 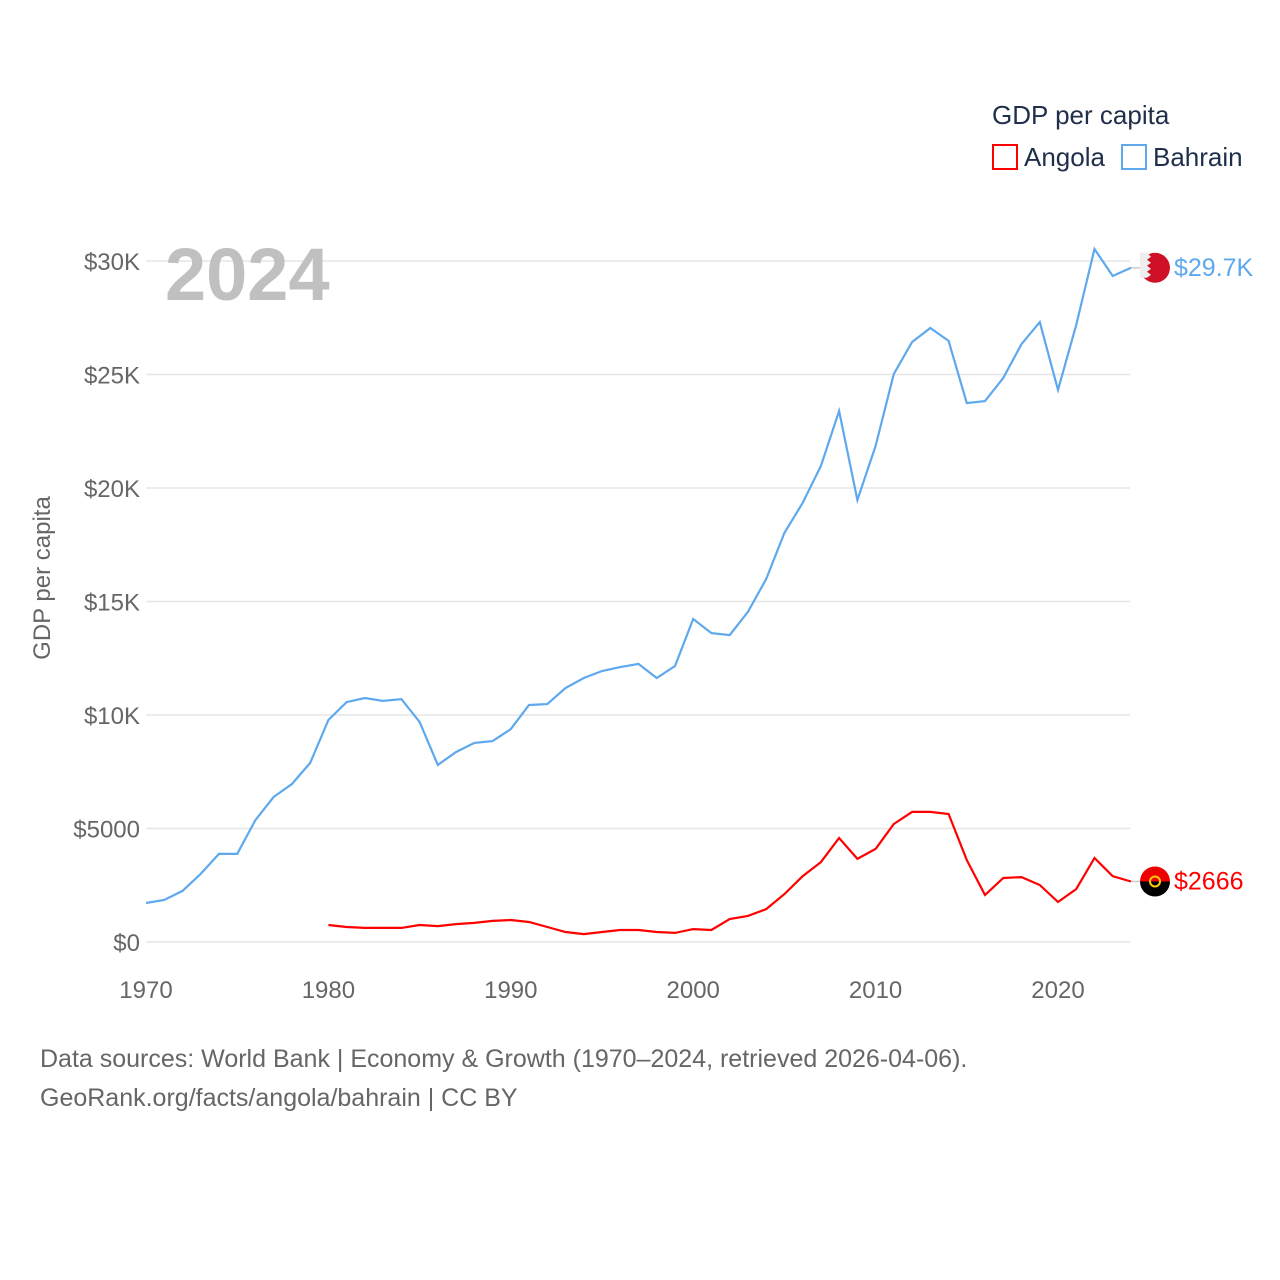 What do you see at coordinates (730, 873) in the screenshot?
I see `series-line-angola` at bounding box center [730, 873].